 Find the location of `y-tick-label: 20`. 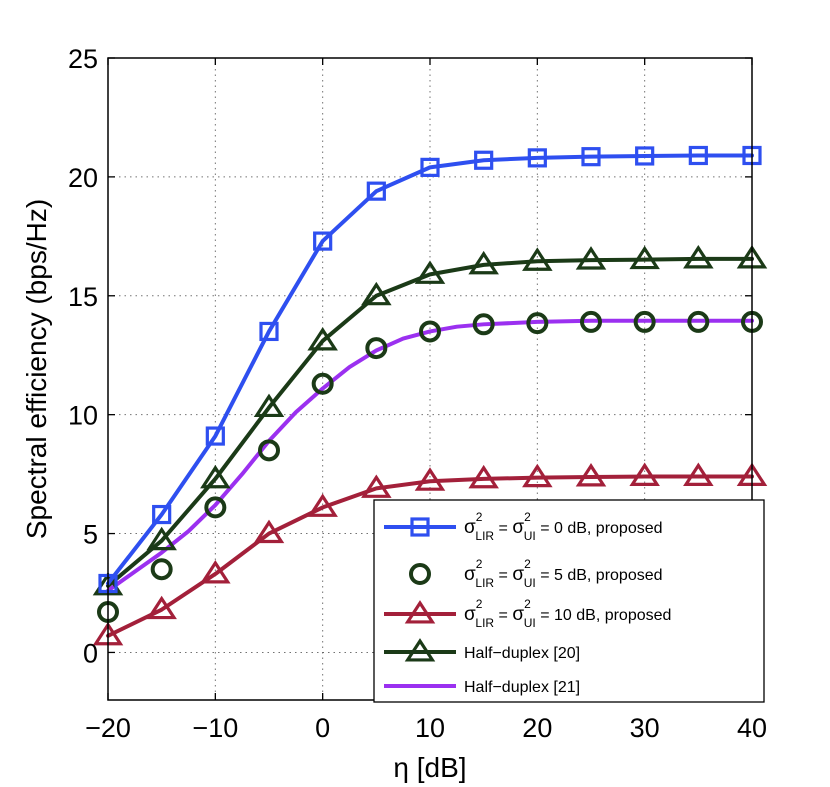

y-tick-label: 20 is located at coordinates (83, 178).